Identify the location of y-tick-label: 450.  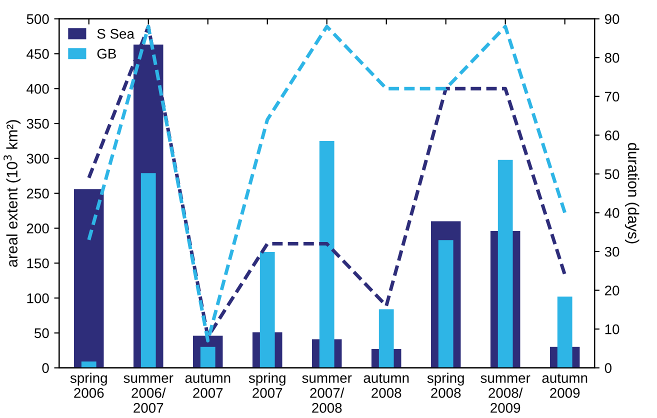
(37, 54).